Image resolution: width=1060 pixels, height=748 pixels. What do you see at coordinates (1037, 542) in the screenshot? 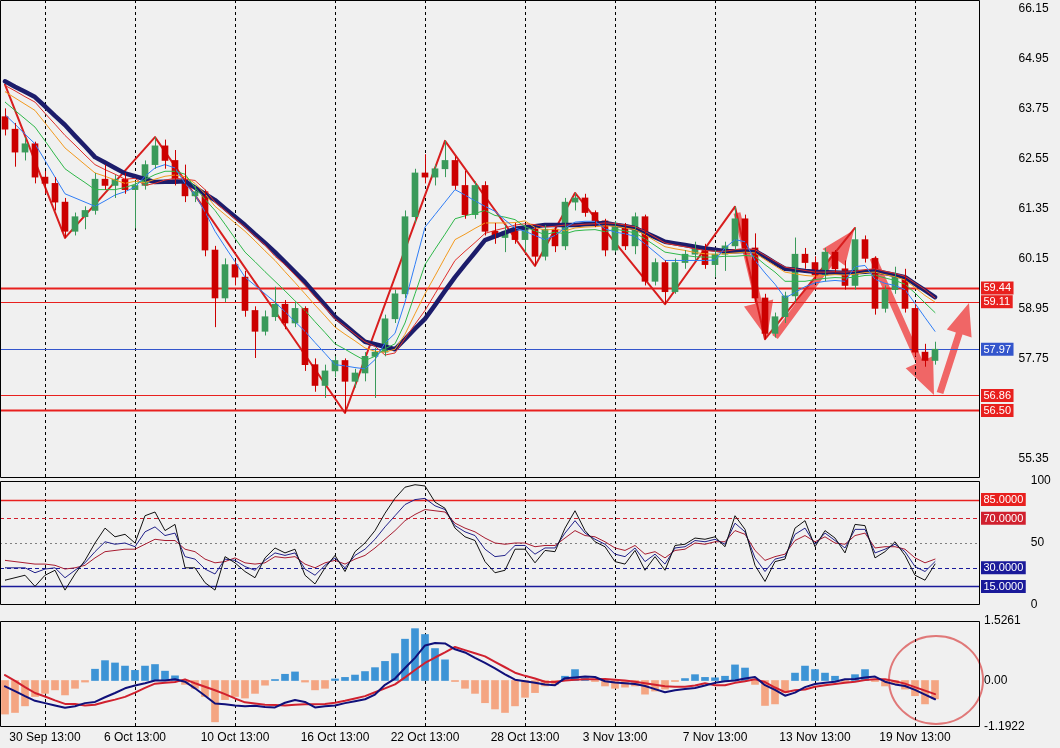
I see `y-tick-label: 50` at bounding box center [1037, 542].